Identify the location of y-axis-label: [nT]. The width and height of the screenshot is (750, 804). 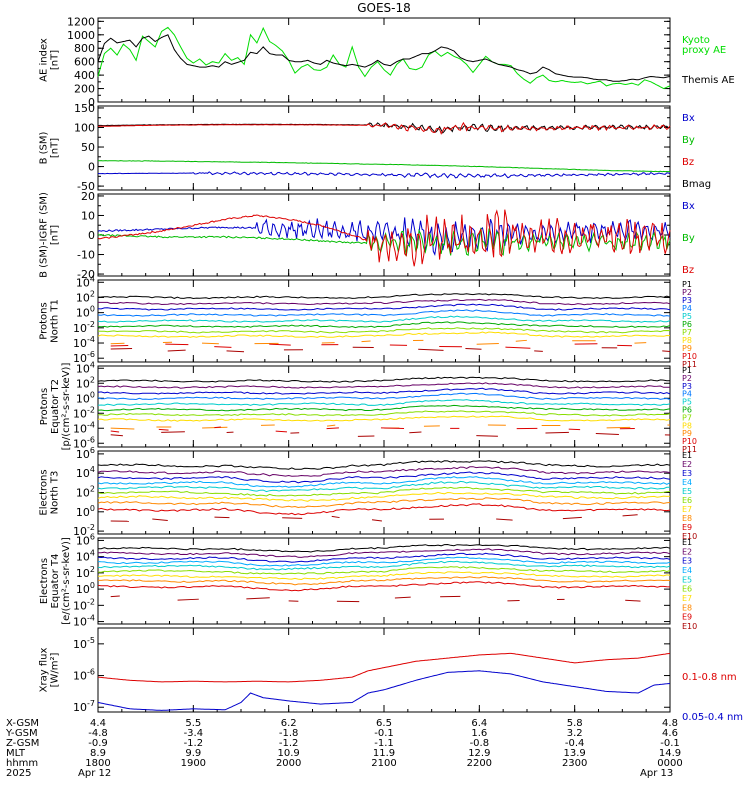
(55, 148).